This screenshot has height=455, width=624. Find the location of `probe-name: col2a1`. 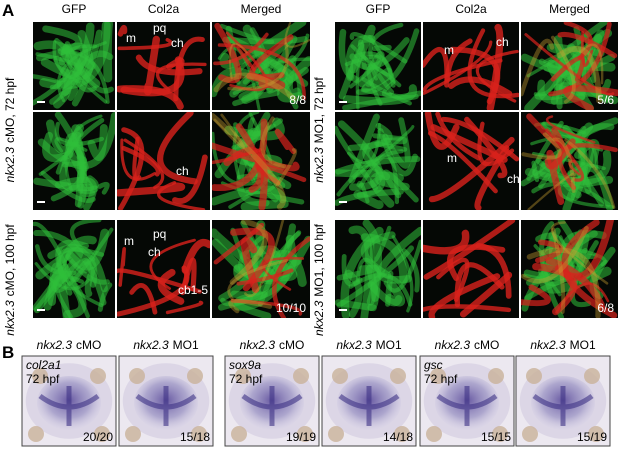

probe-name: col2a1 is located at coordinates (43, 365).